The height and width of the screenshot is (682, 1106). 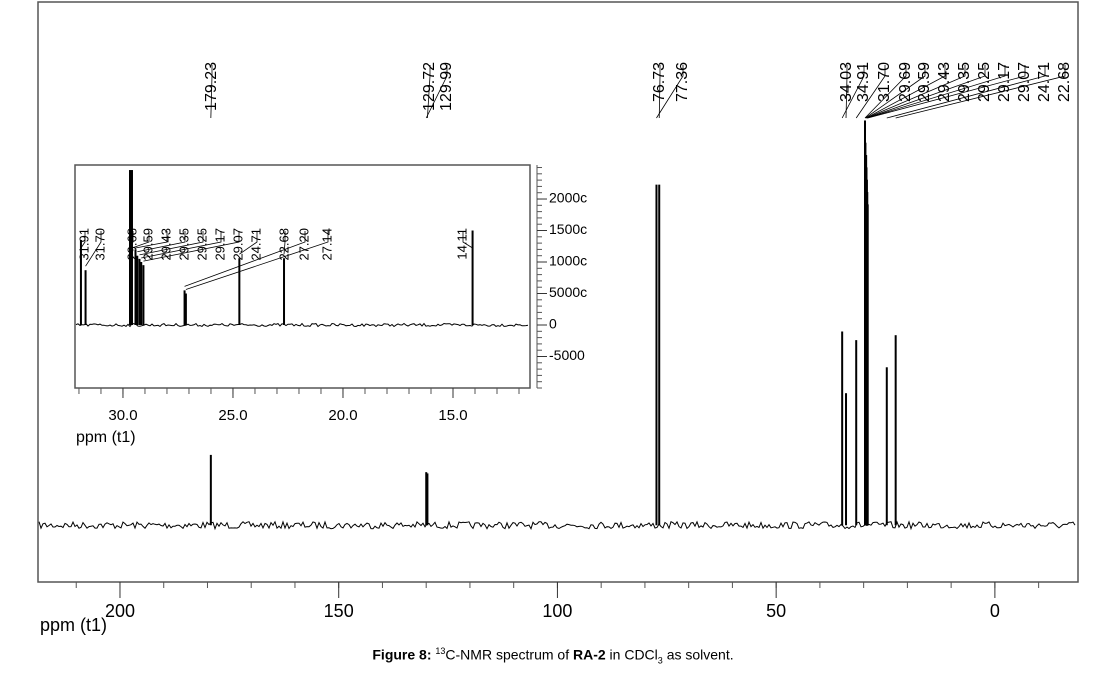 I want to click on peak-label: 34.91, so click(x=863, y=82).